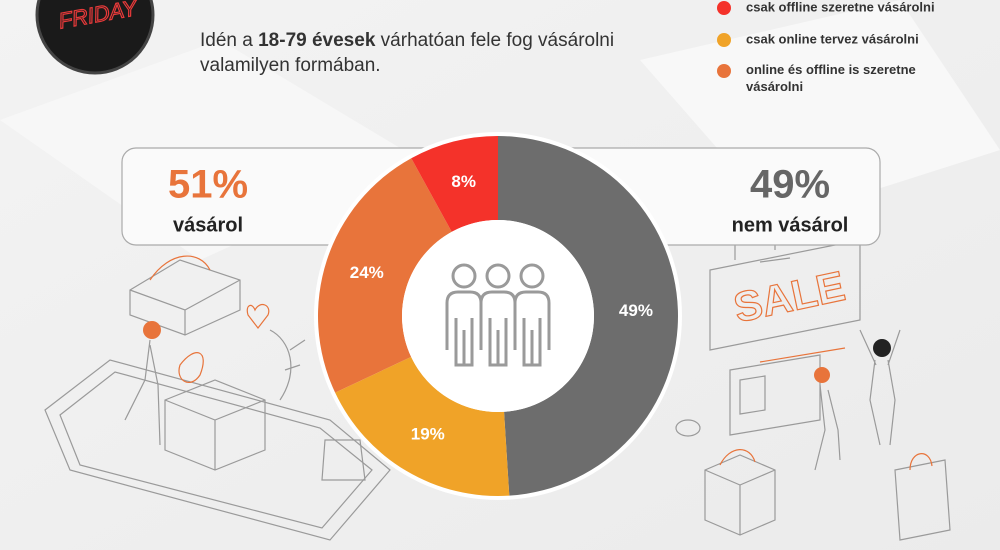  What do you see at coordinates (790, 185) in the screenshot?
I see `callout-value: 49%` at bounding box center [790, 185].